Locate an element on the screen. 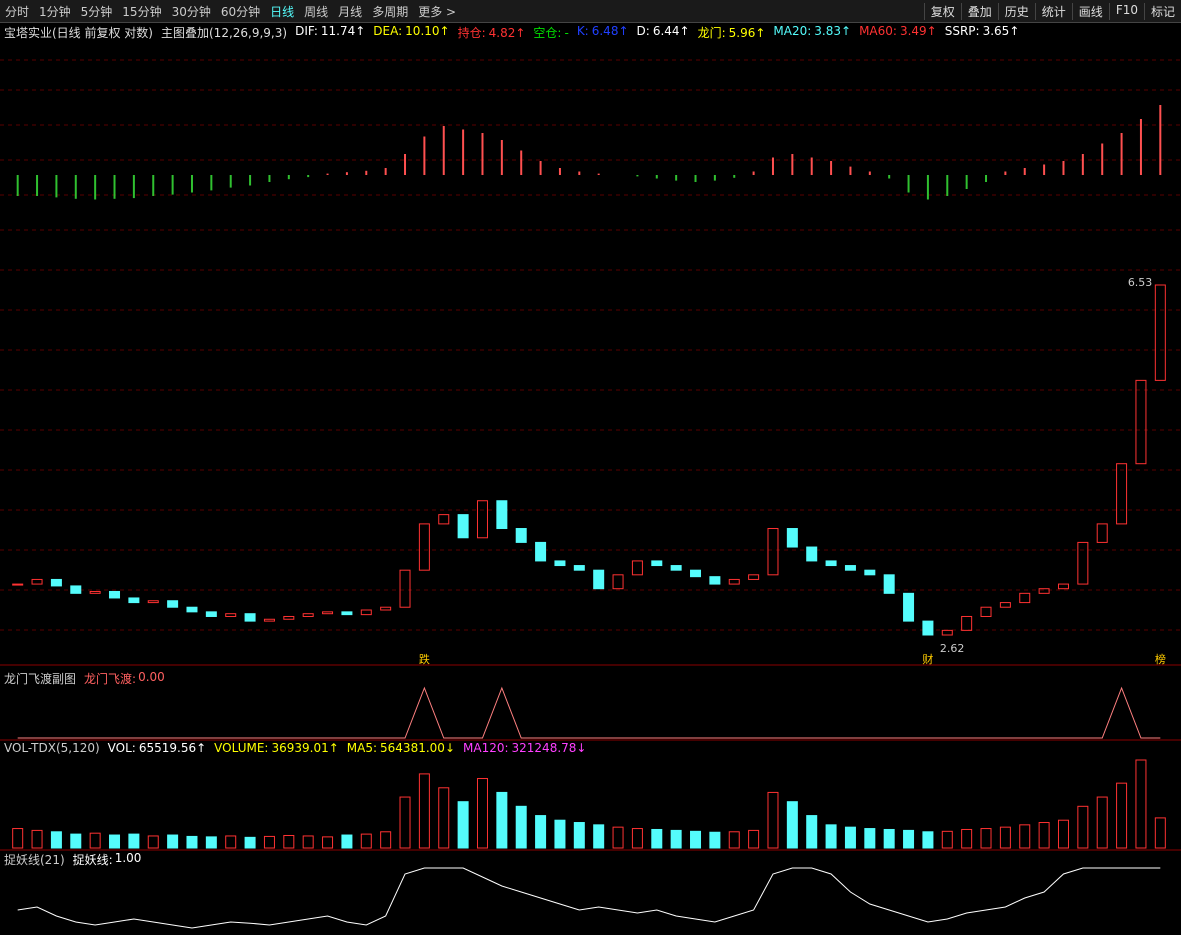 This screenshot has width=1181, height=935. tool-button: F10 is located at coordinates (1126, 11).